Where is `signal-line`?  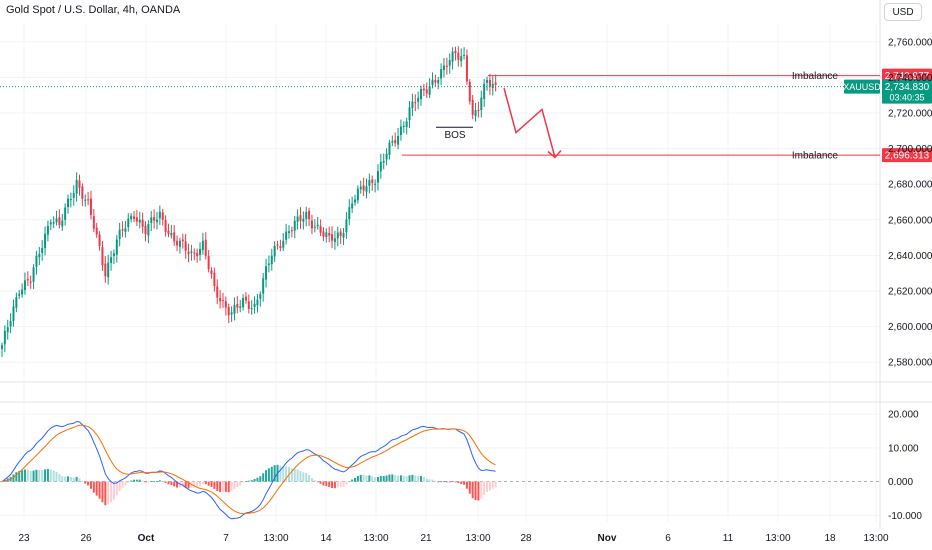
signal-line is located at coordinates (248, 469).